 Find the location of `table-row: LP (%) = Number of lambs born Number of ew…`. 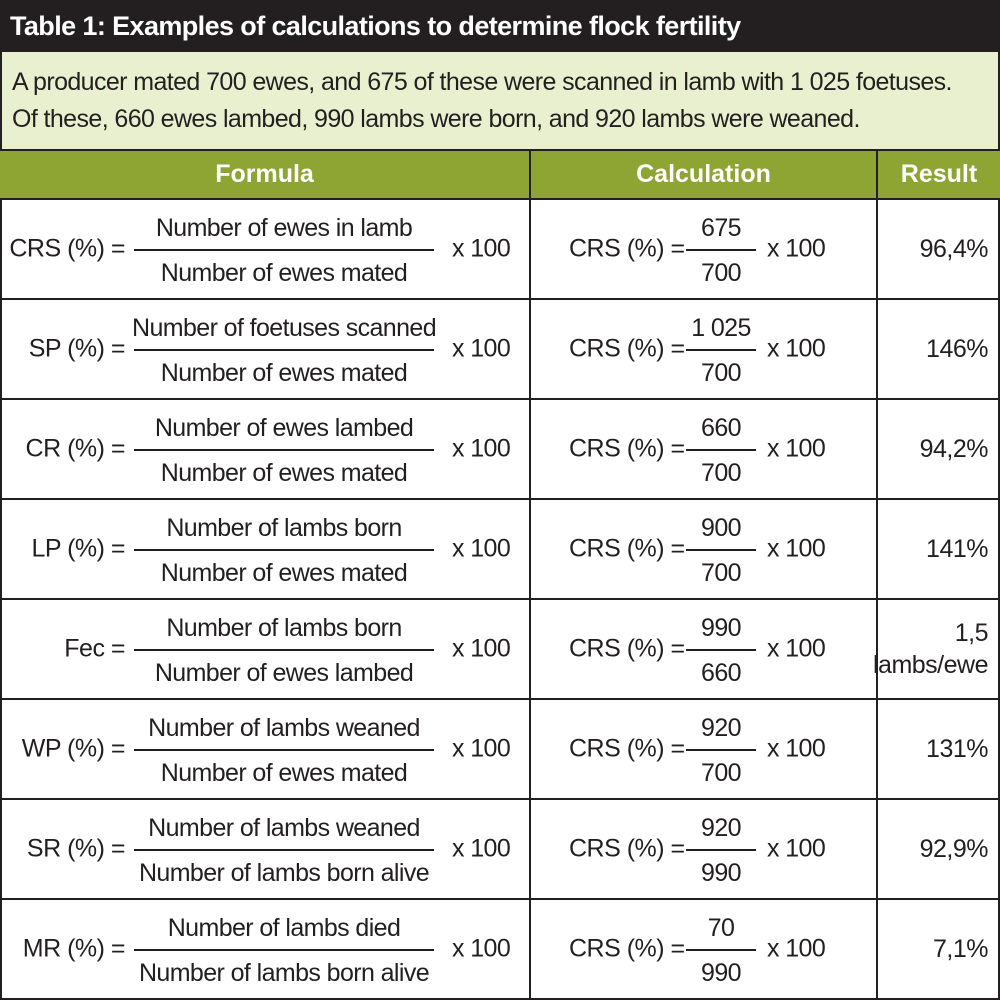

table-row: LP (%) = Number of lambs born Number of ew… is located at coordinates (500, 550).